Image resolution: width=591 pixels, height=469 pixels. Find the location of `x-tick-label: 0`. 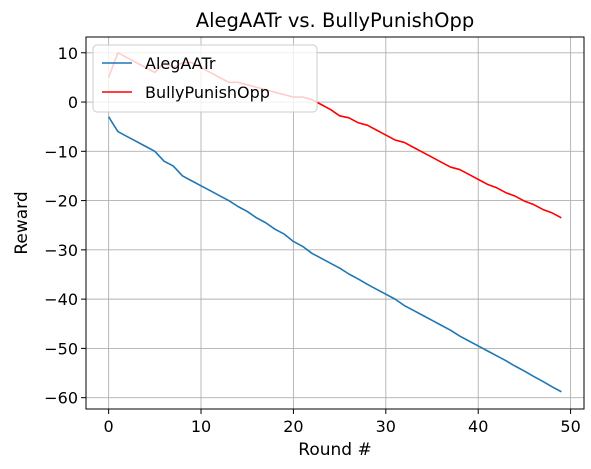

x-tick-label: 0 is located at coordinates (109, 426).